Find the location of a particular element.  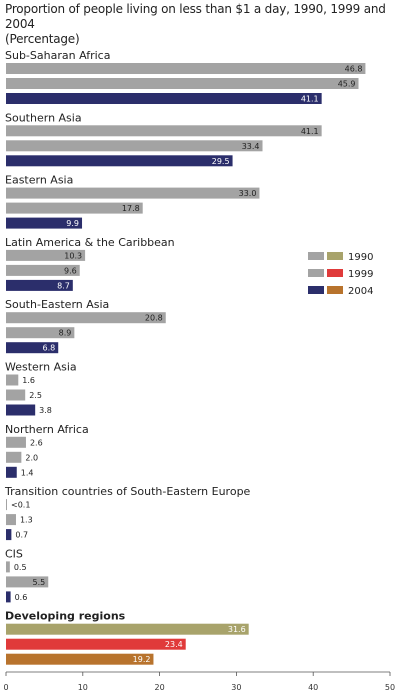

data-label: 45.9 is located at coordinates (347, 84).